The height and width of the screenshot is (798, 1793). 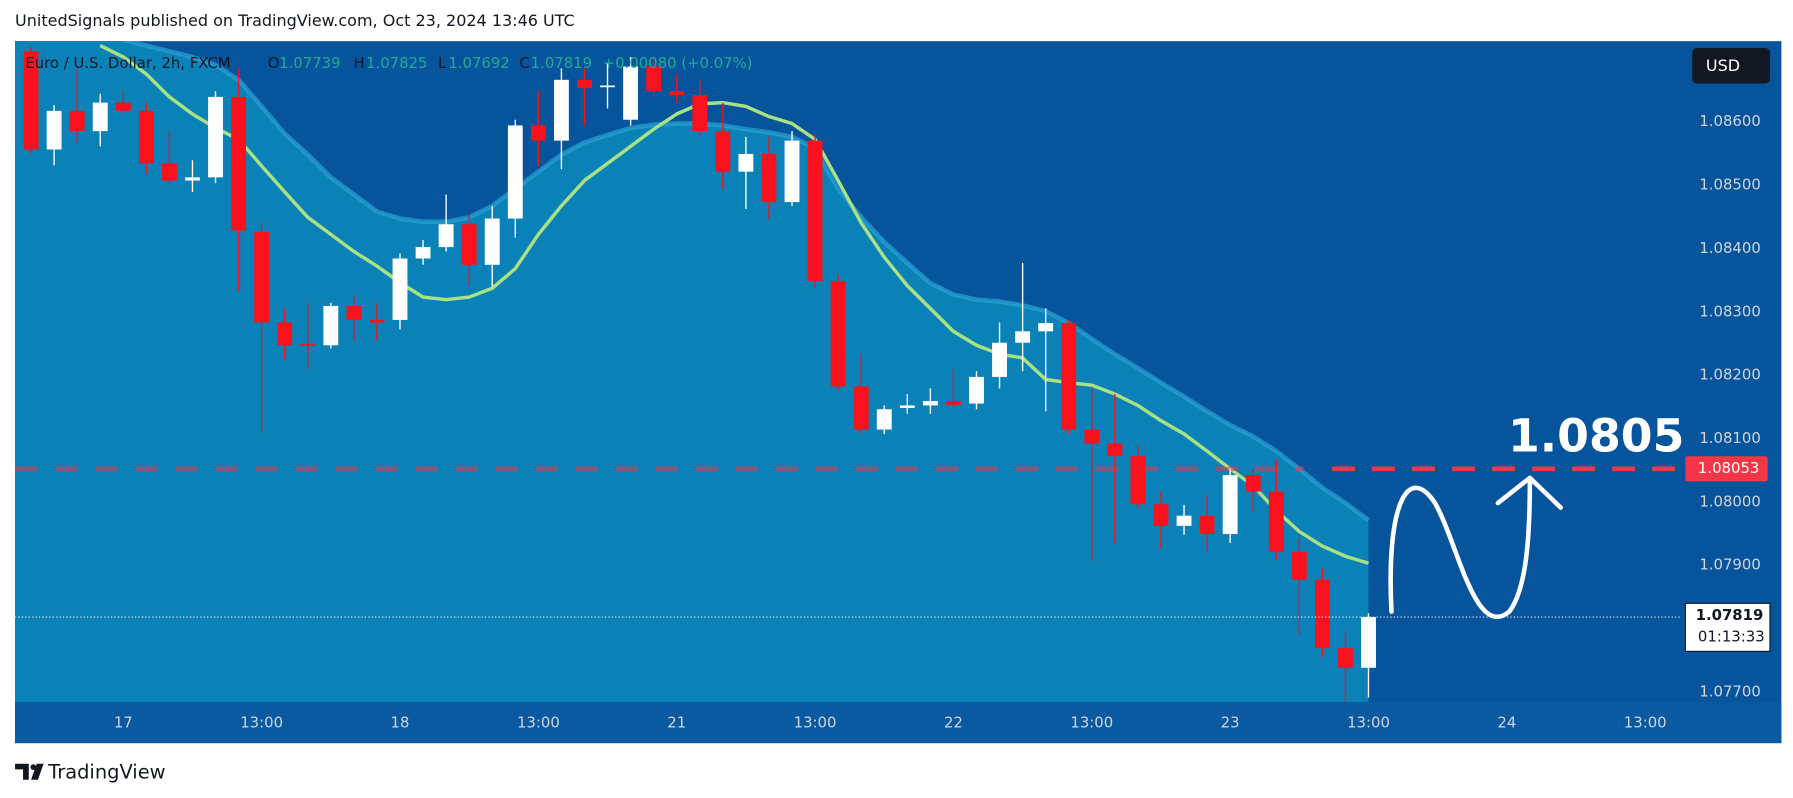 I want to click on y-tick-label: 1.08100, so click(x=1729, y=438).